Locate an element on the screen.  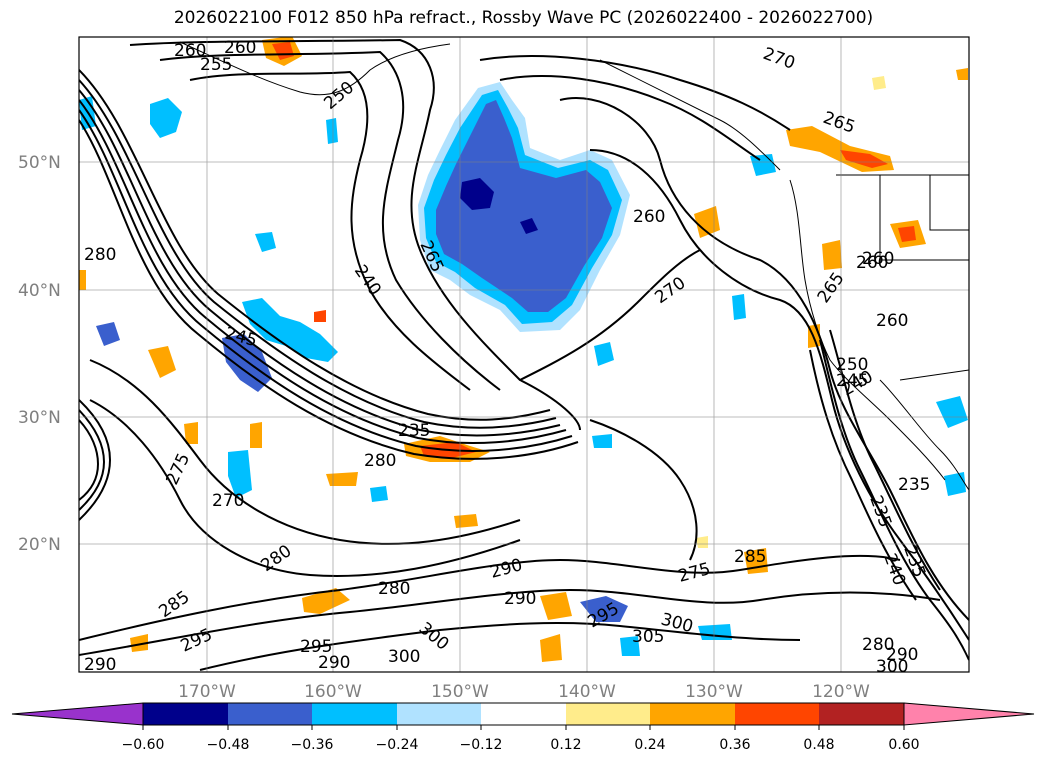
latitude-labels: 50°N 40°N 30°N 20°N is located at coordinates (39, 354).